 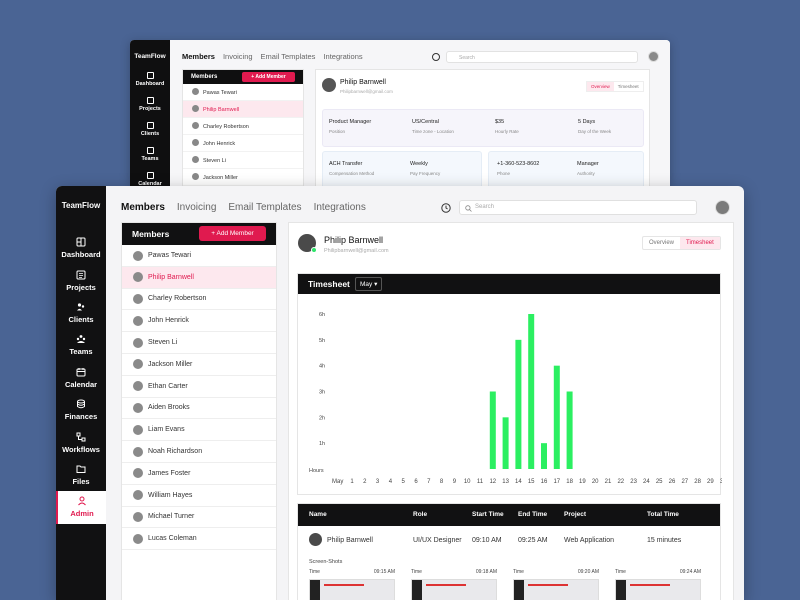 What do you see at coordinates (199, 474) in the screenshot?
I see `member-row: James Foster` at bounding box center [199, 474].